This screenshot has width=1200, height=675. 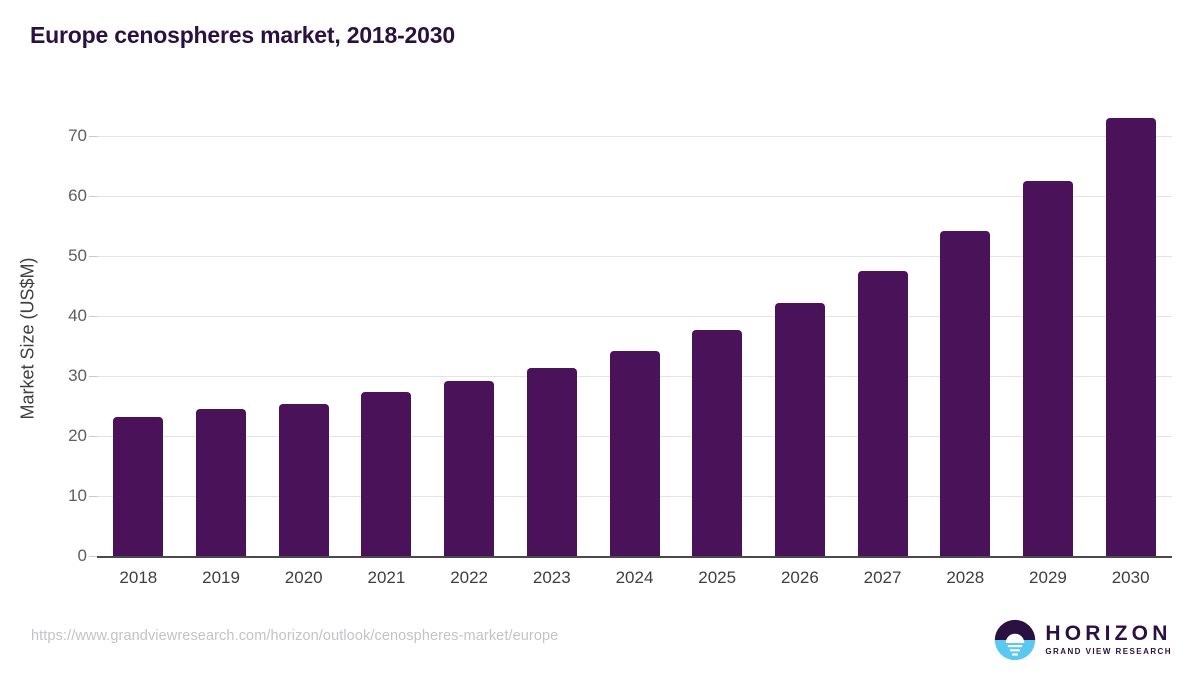 I want to click on y-axis-title: Market Size (US$M), so click(x=27, y=338).